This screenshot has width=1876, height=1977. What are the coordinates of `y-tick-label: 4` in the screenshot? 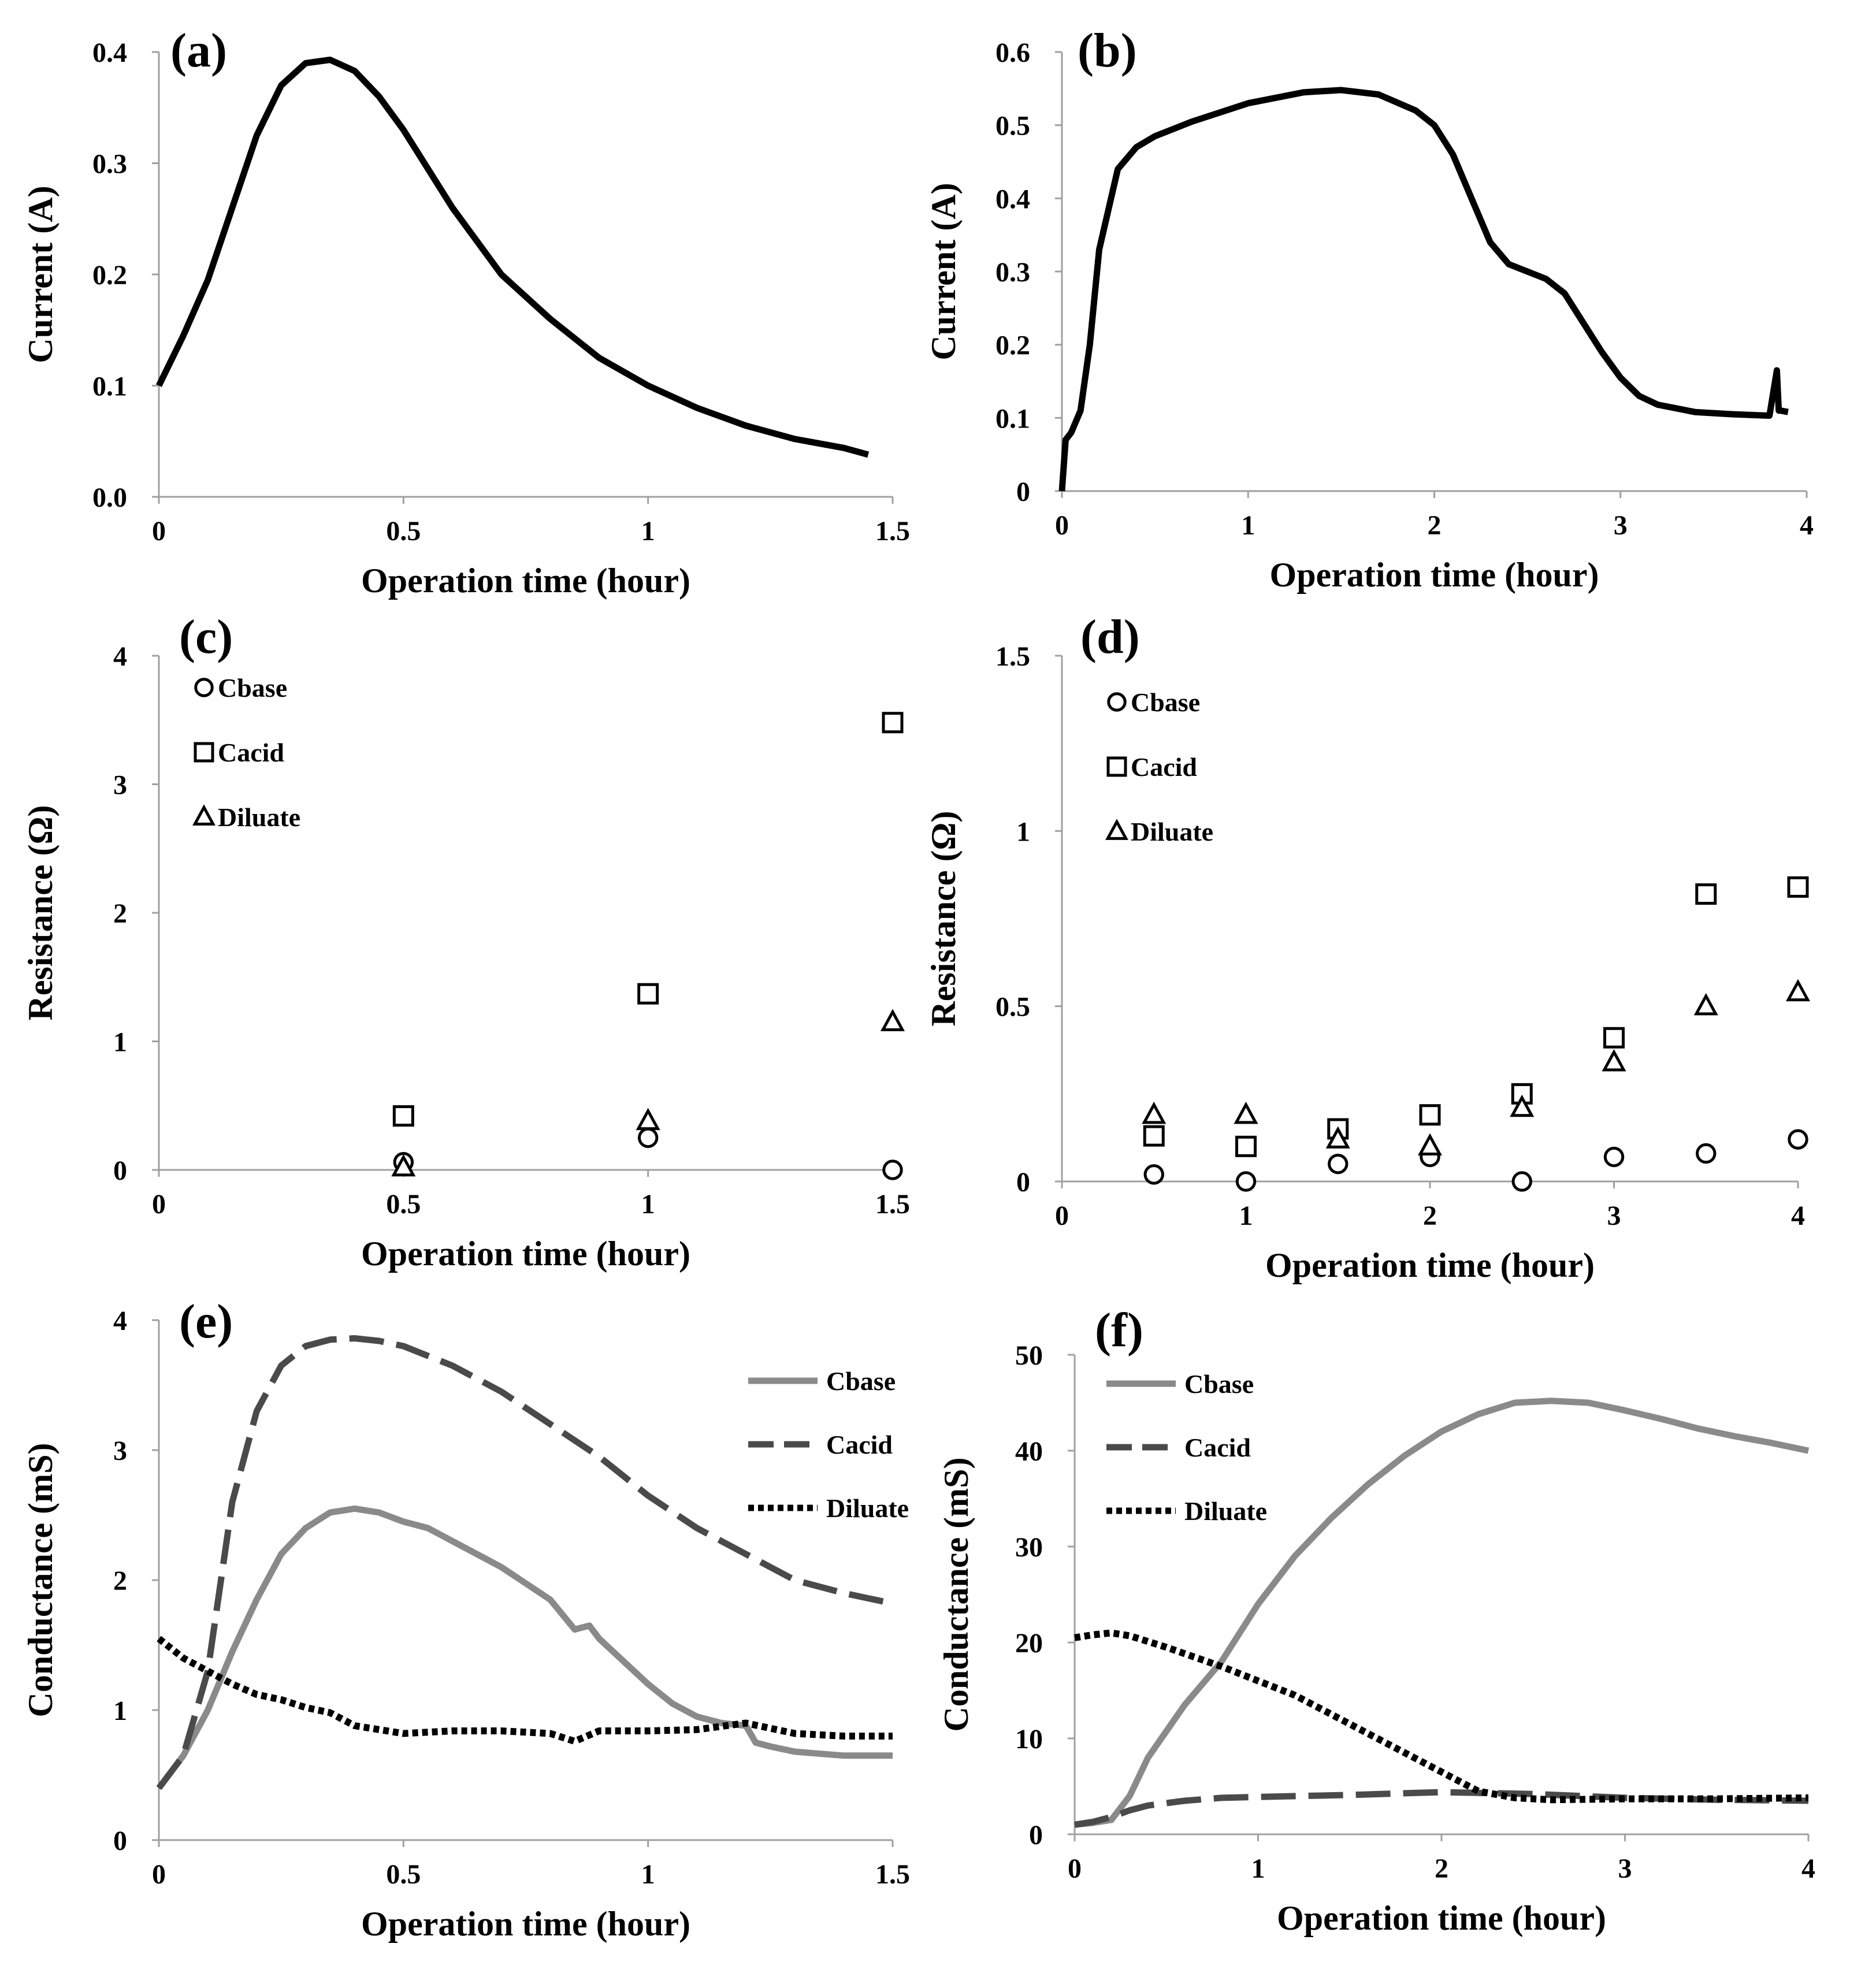 It's located at (120, 656).